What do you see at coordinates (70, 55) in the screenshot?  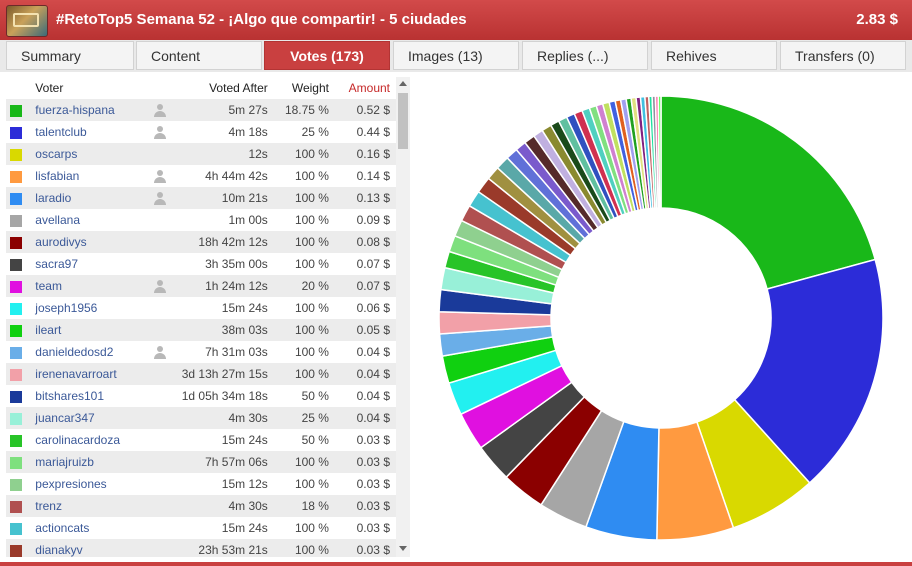 I see `tab-summary: Summary` at bounding box center [70, 55].